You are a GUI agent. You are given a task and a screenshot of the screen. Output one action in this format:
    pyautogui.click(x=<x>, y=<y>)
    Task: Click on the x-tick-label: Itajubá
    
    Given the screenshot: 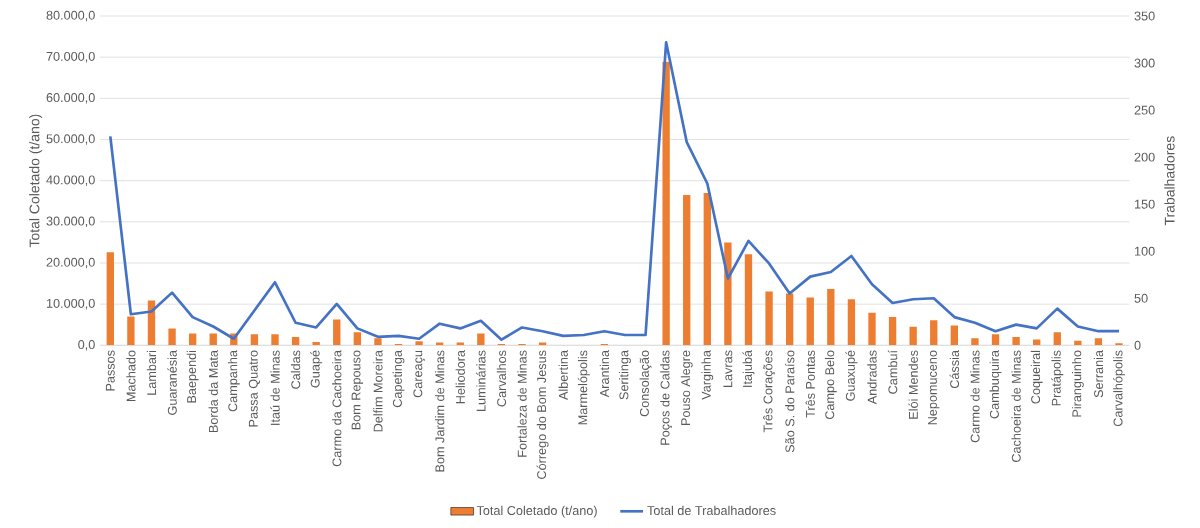 What is the action you would take?
    pyautogui.click(x=748, y=368)
    